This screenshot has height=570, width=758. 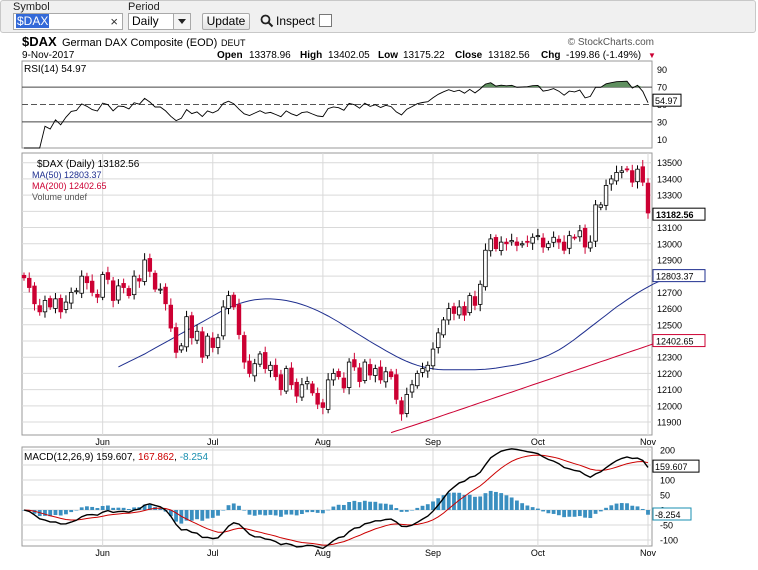 I want to click on rsi-tick-label: 70, so click(x=662, y=88).